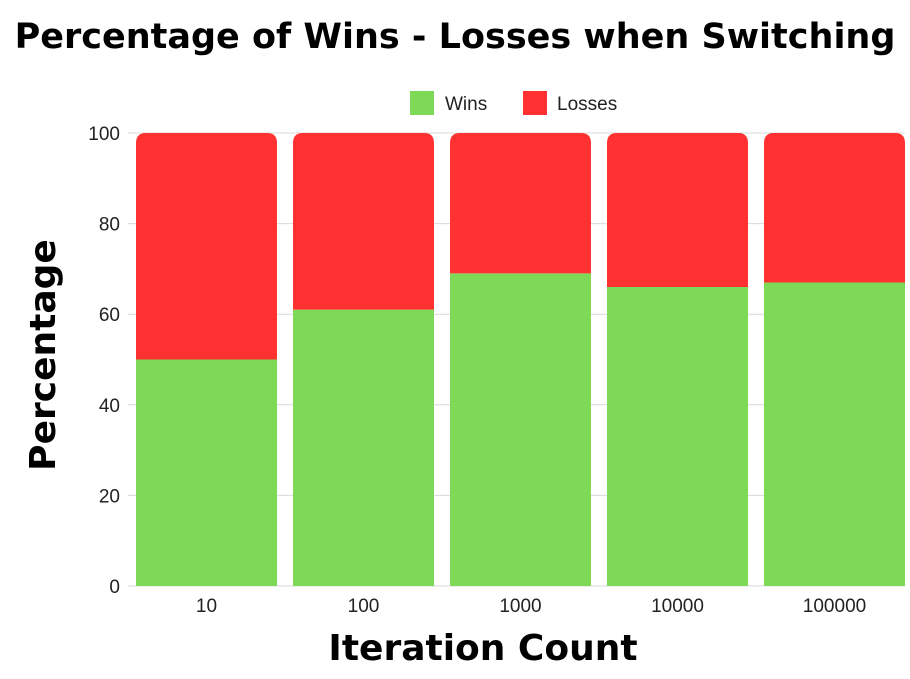  I want to click on x-tick-label: 100000, so click(834, 606).